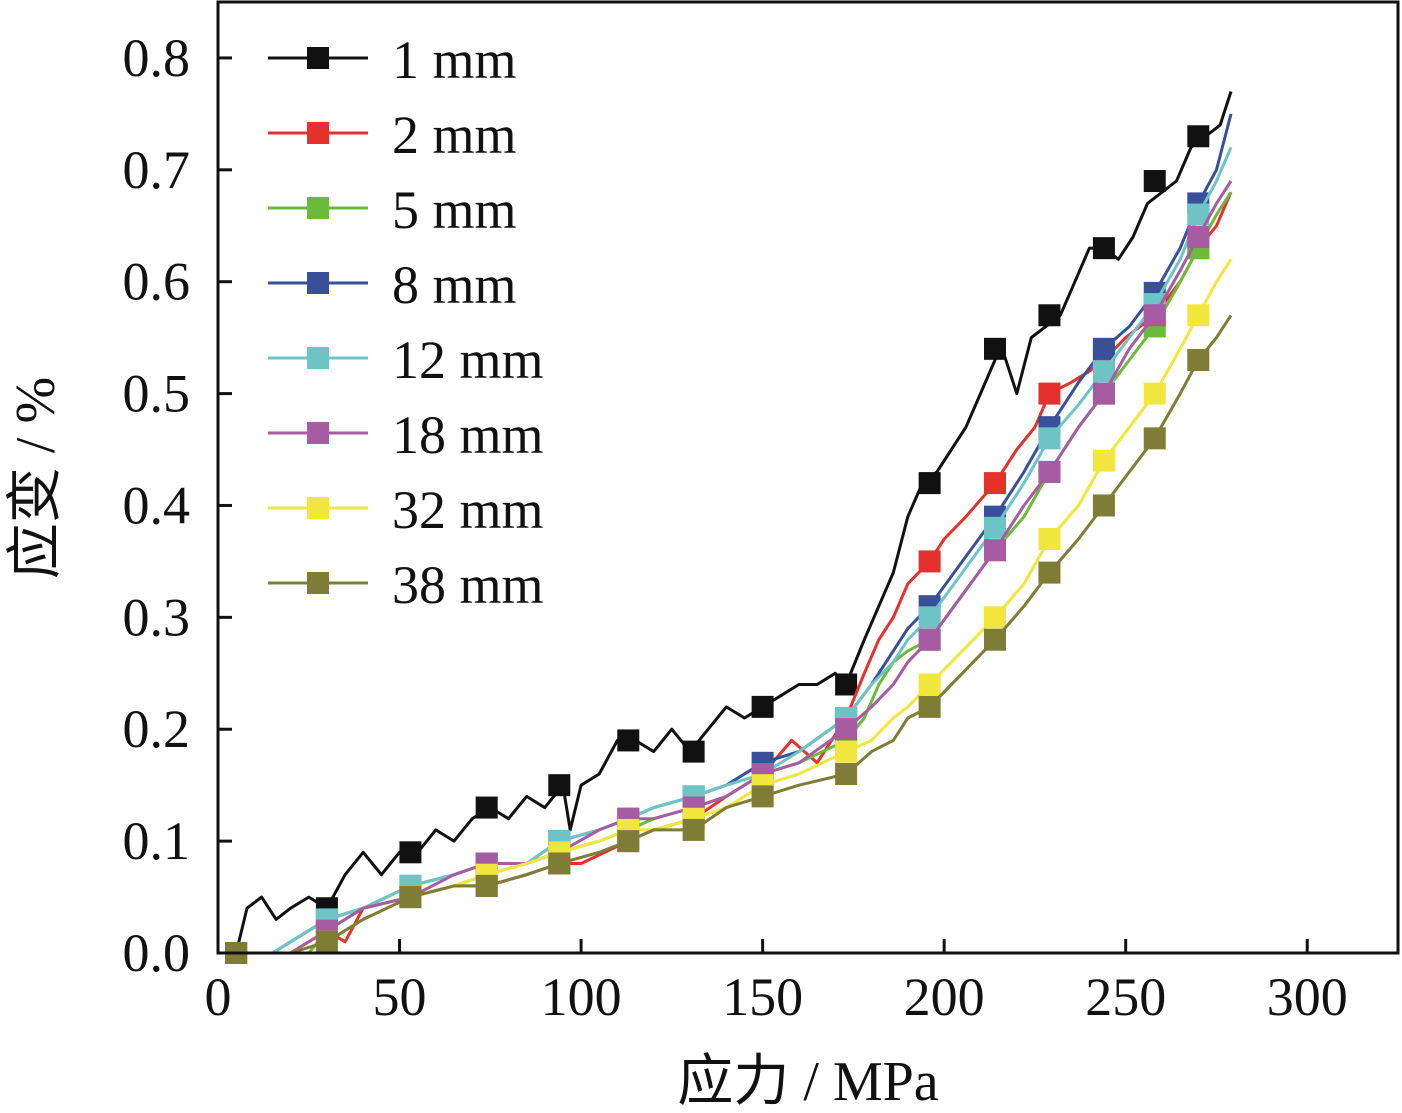 This screenshot has height=1113, width=1402. Describe the element at coordinates (157, 58) in the screenshot. I see `y-tick-label: 0.8` at that location.